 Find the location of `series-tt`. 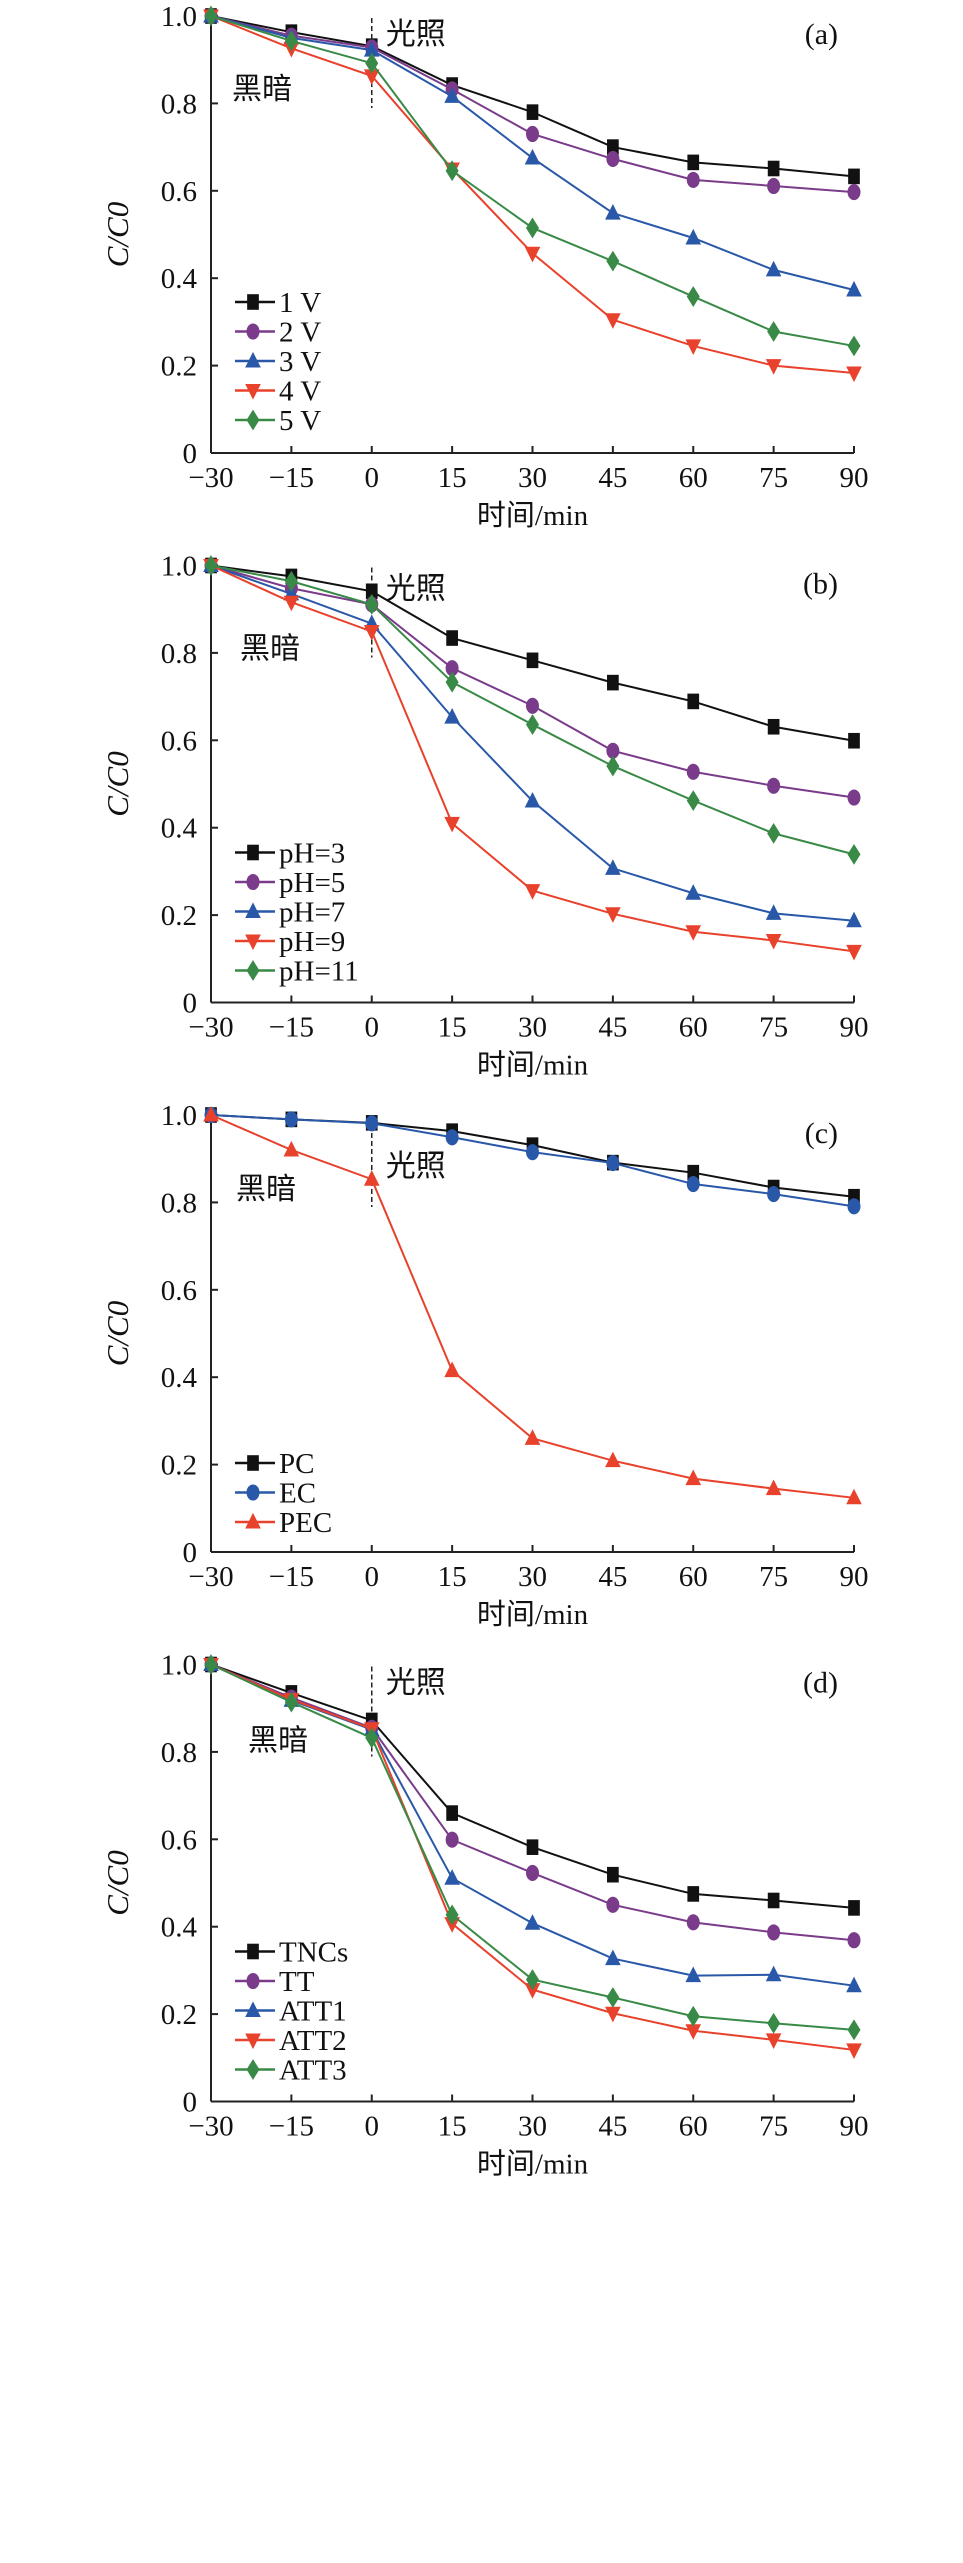

series-tt is located at coordinates (532, 1802).